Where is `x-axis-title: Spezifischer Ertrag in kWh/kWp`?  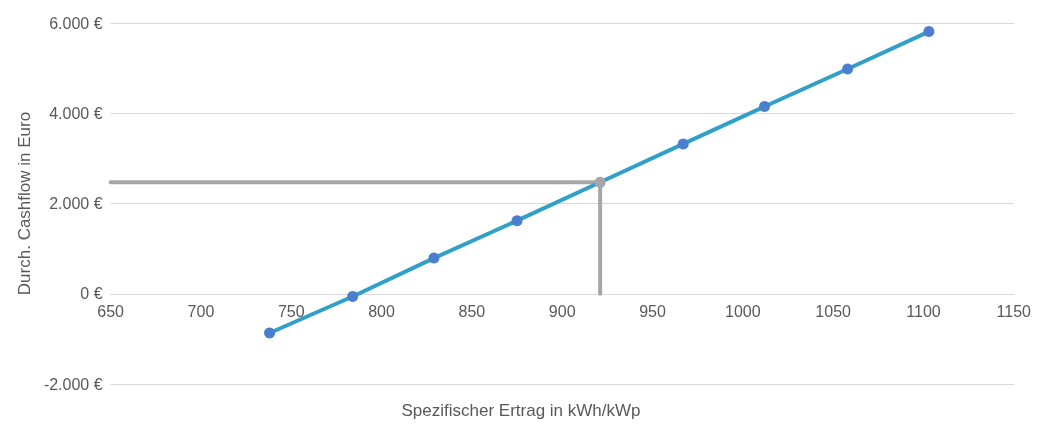
x-axis-title: Spezifischer Ertrag in kWh/kWp is located at coordinates (521, 410).